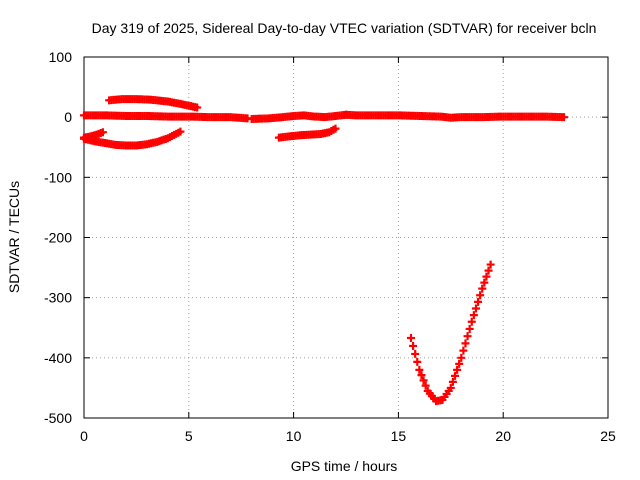  Describe the element at coordinates (84, 436) in the screenshot. I see `x-tick-label: 0` at that location.